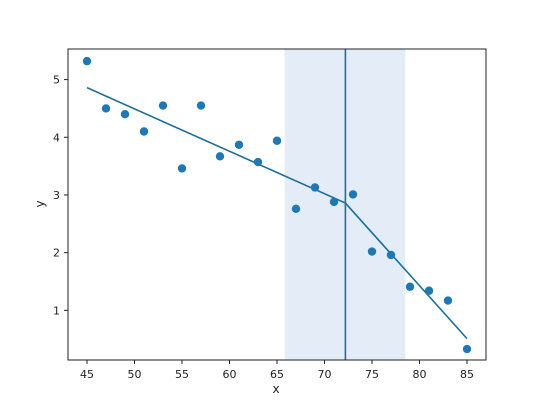 The height and width of the screenshot is (405, 540). What do you see at coordinates (420, 374) in the screenshot?
I see `x-tick-label: 80` at bounding box center [420, 374].